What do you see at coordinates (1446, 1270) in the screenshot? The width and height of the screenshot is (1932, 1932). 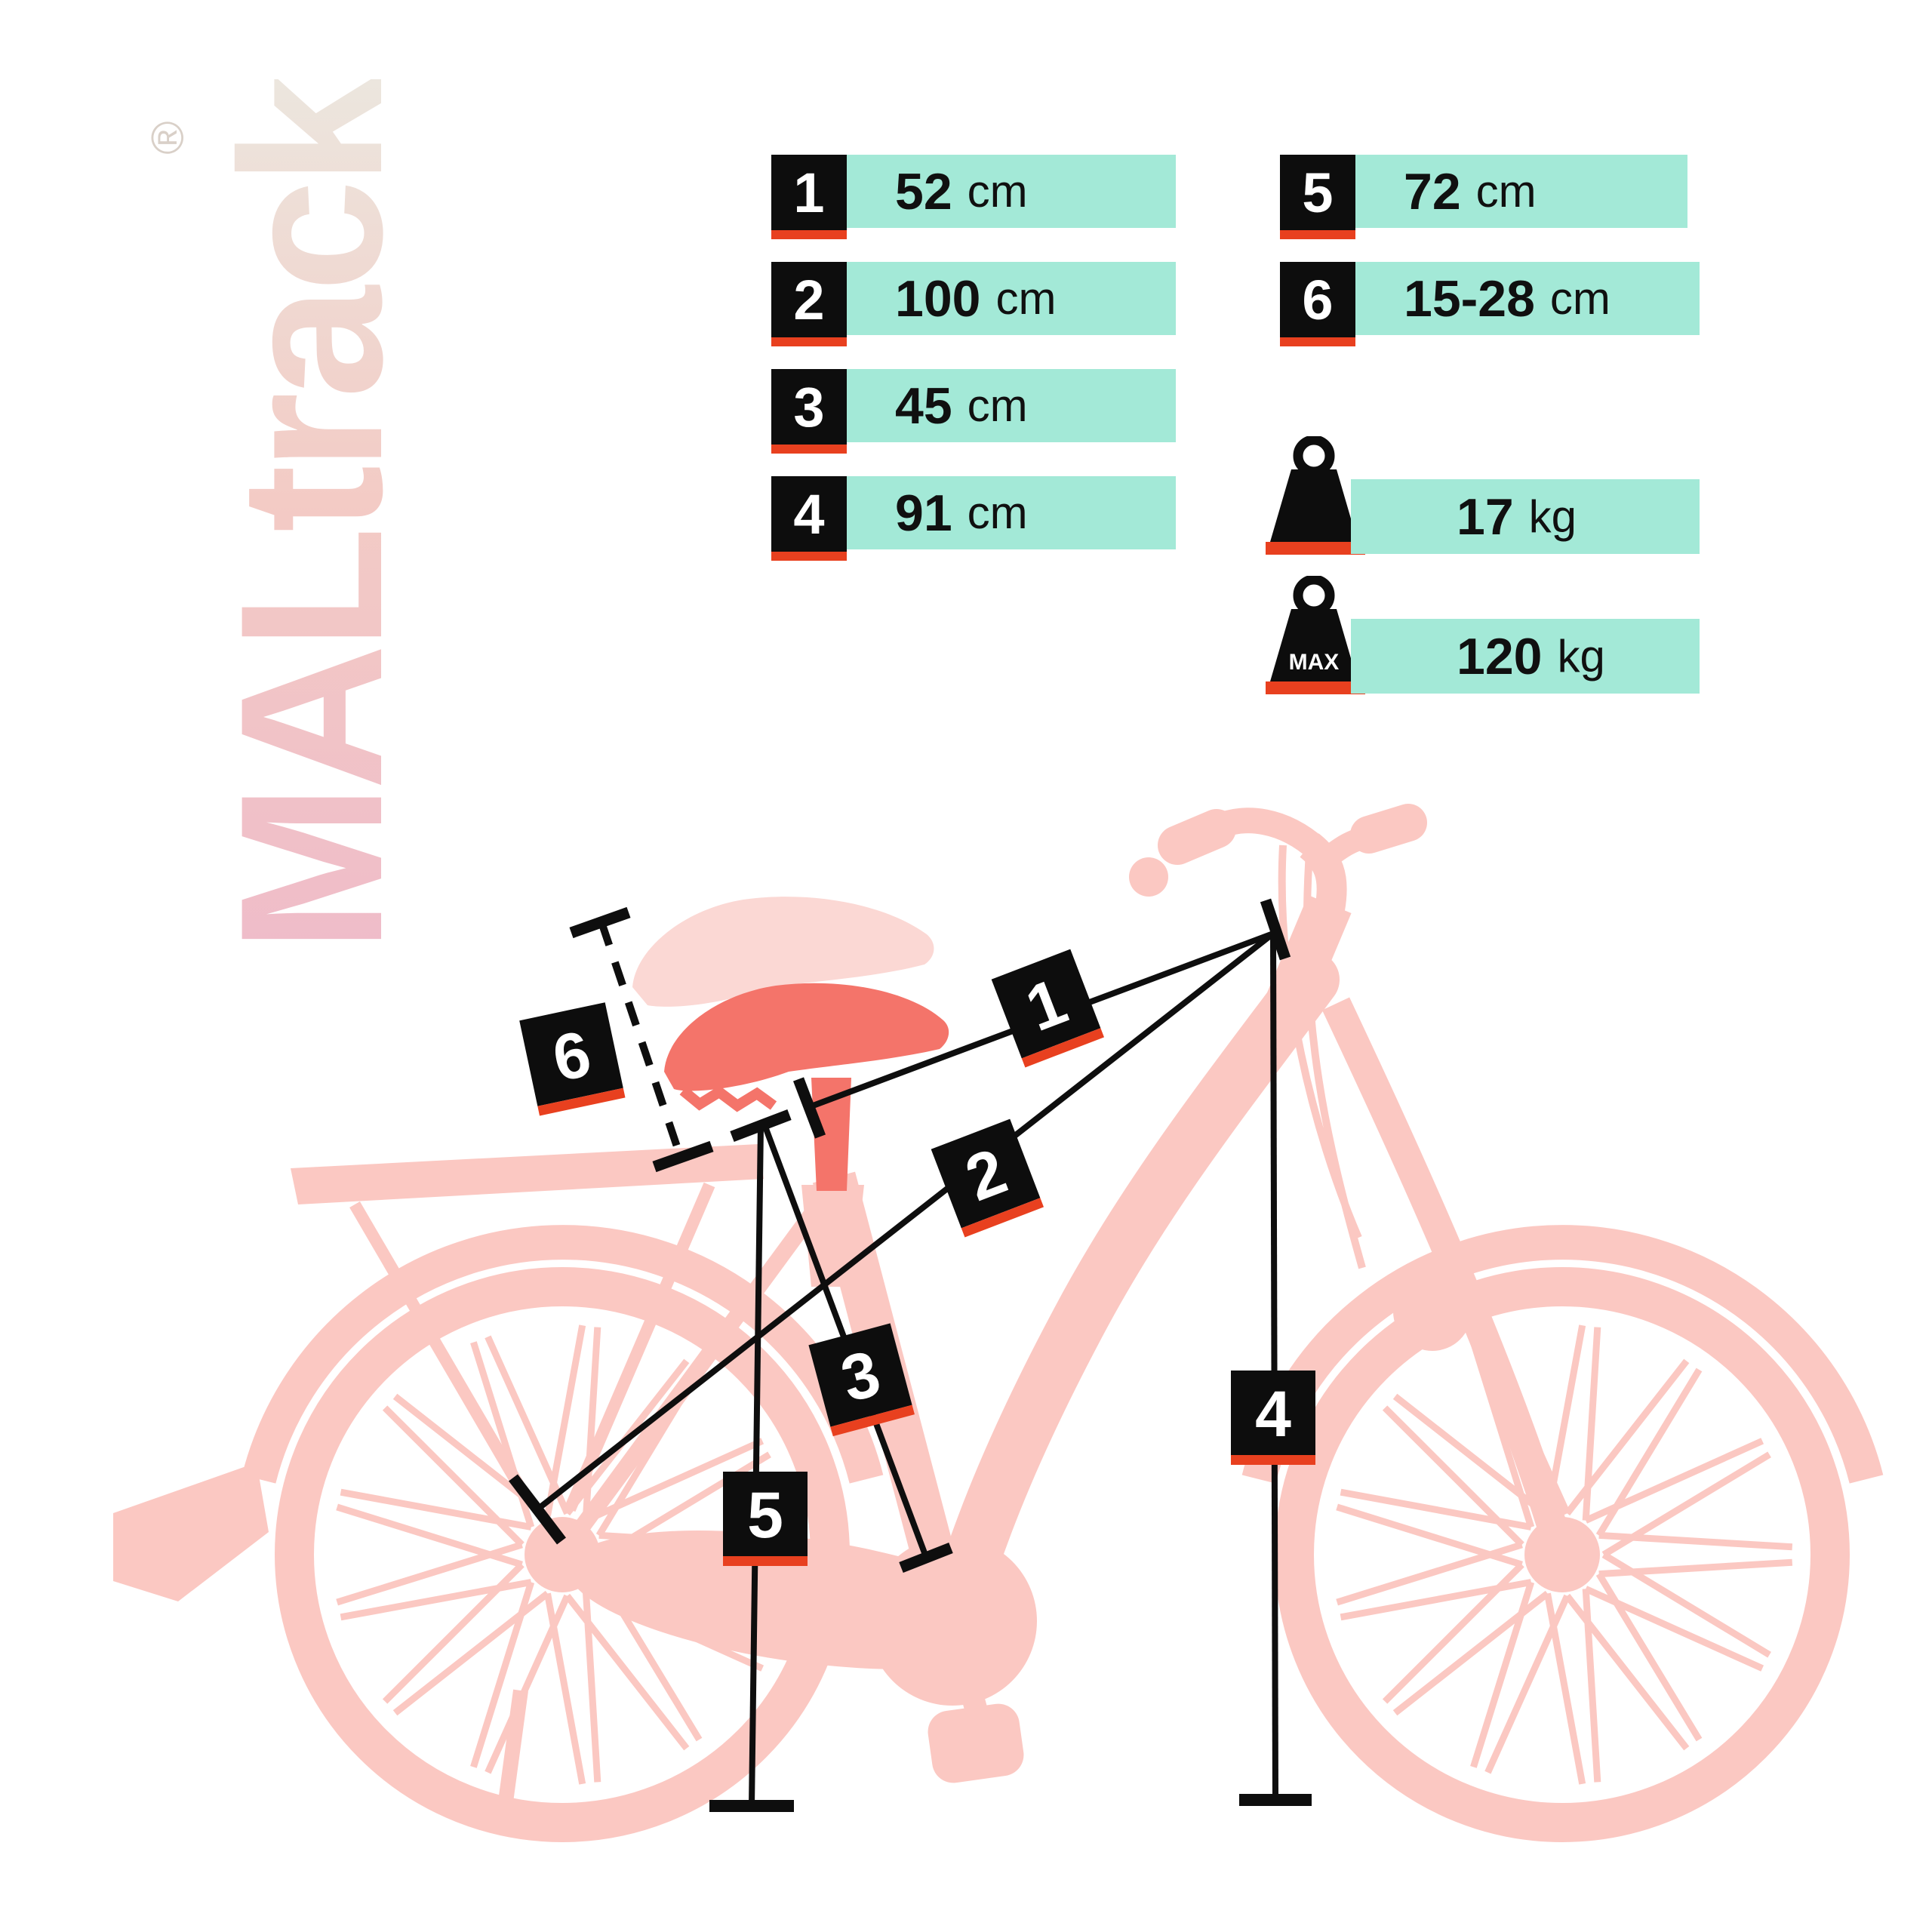 I see `fork` at bounding box center [1446, 1270].